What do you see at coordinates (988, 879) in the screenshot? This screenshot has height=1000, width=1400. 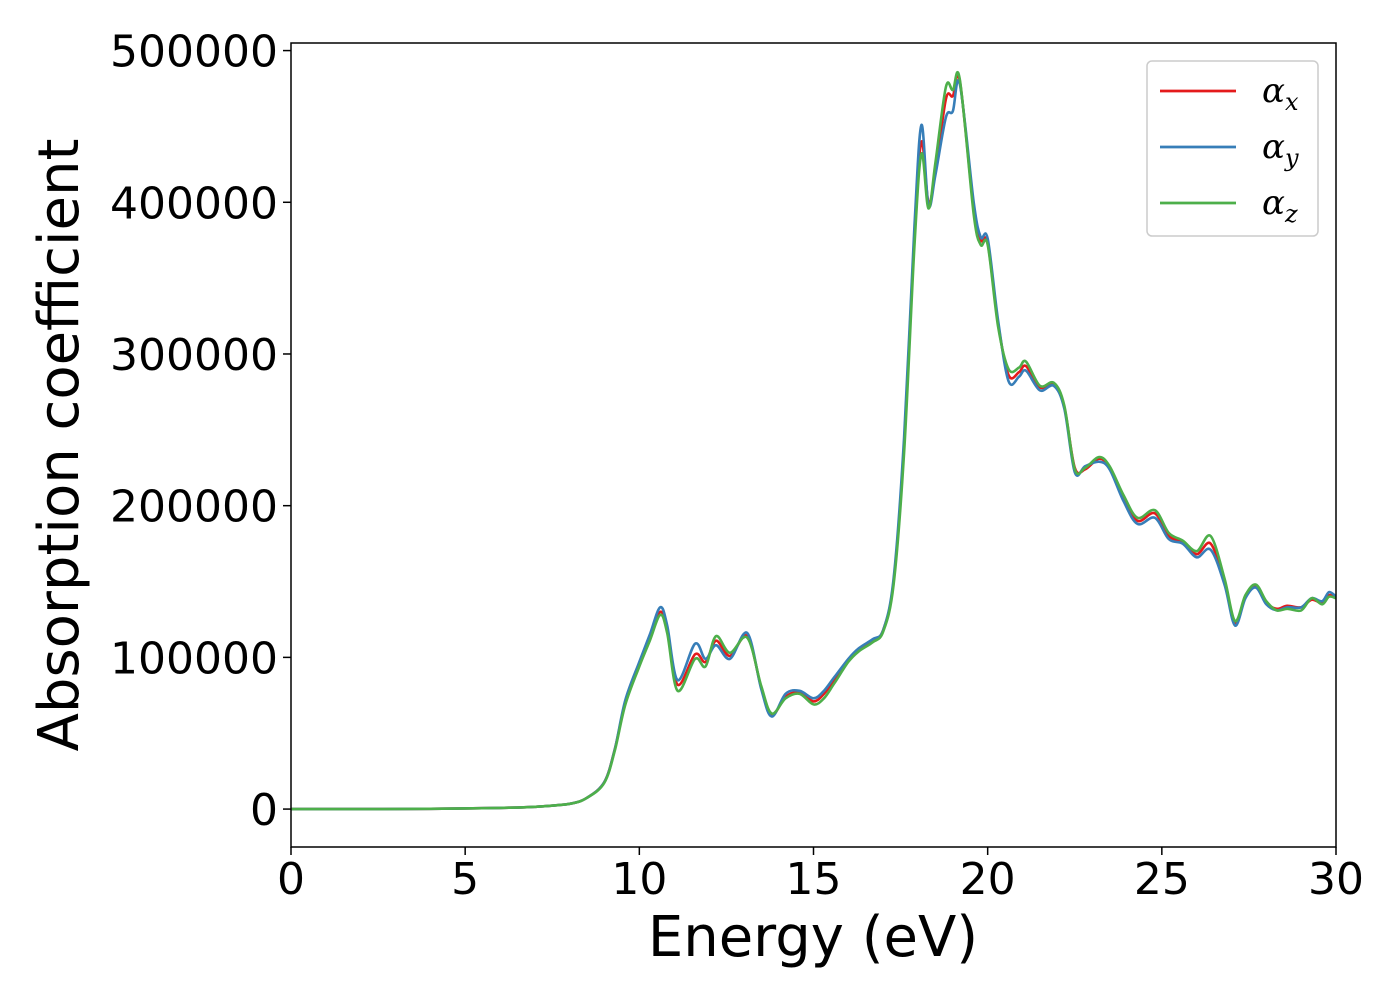 I see `x-tick-label: 20` at bounding box center [988, 879].